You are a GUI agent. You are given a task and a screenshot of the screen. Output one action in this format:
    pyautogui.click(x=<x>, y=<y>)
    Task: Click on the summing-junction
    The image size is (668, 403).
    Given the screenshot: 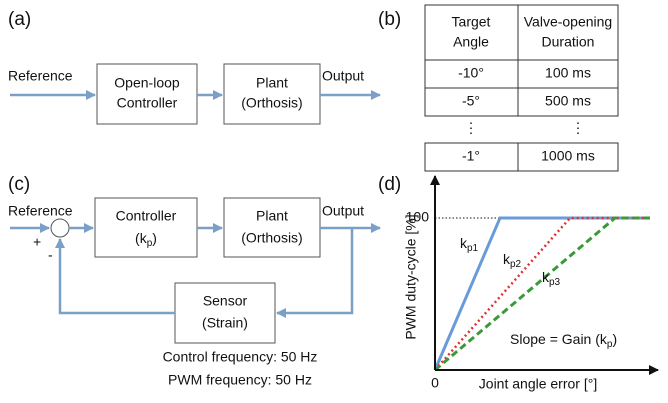 What is the action you would take?
    pyautogui.click(x=60, y=228)
    